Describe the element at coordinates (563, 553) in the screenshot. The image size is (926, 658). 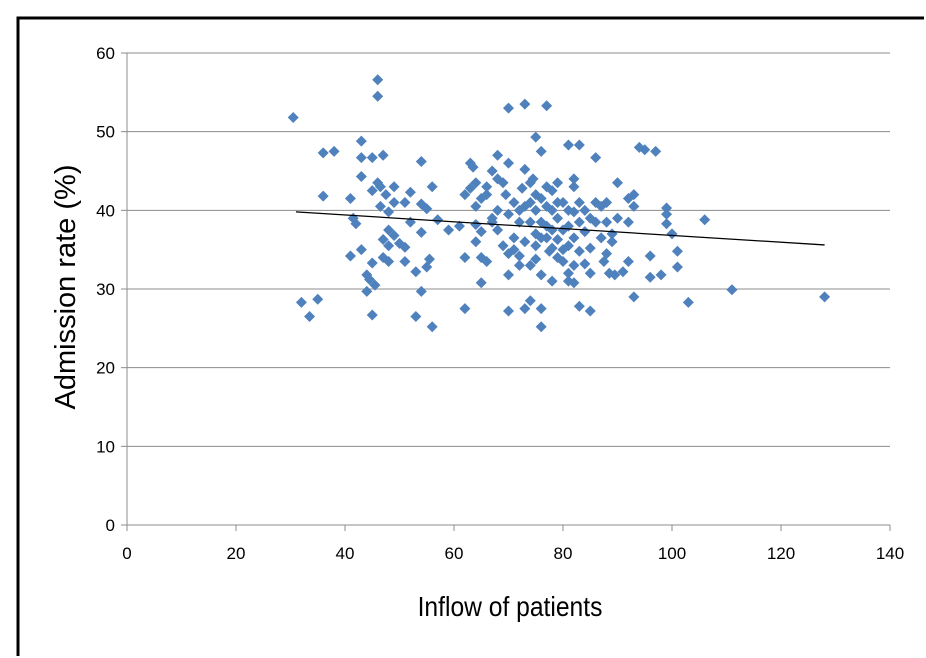
I see `x-tick-label: 80` at that location.